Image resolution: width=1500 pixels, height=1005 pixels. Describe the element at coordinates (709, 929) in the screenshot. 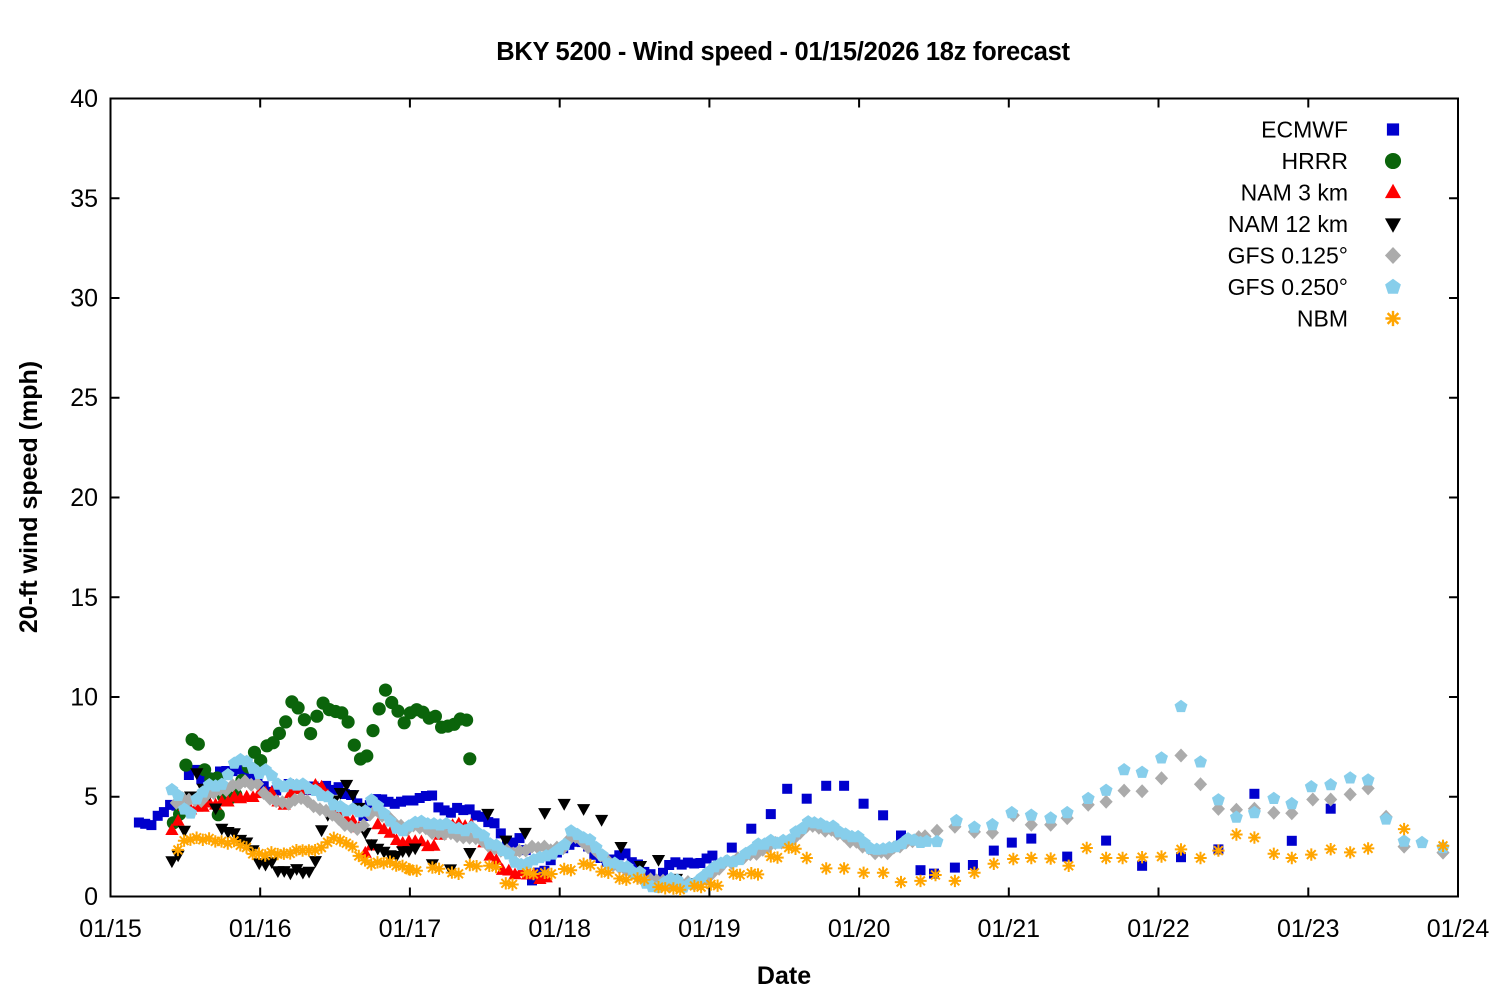

I see `svg-text: 01/19` at that location.